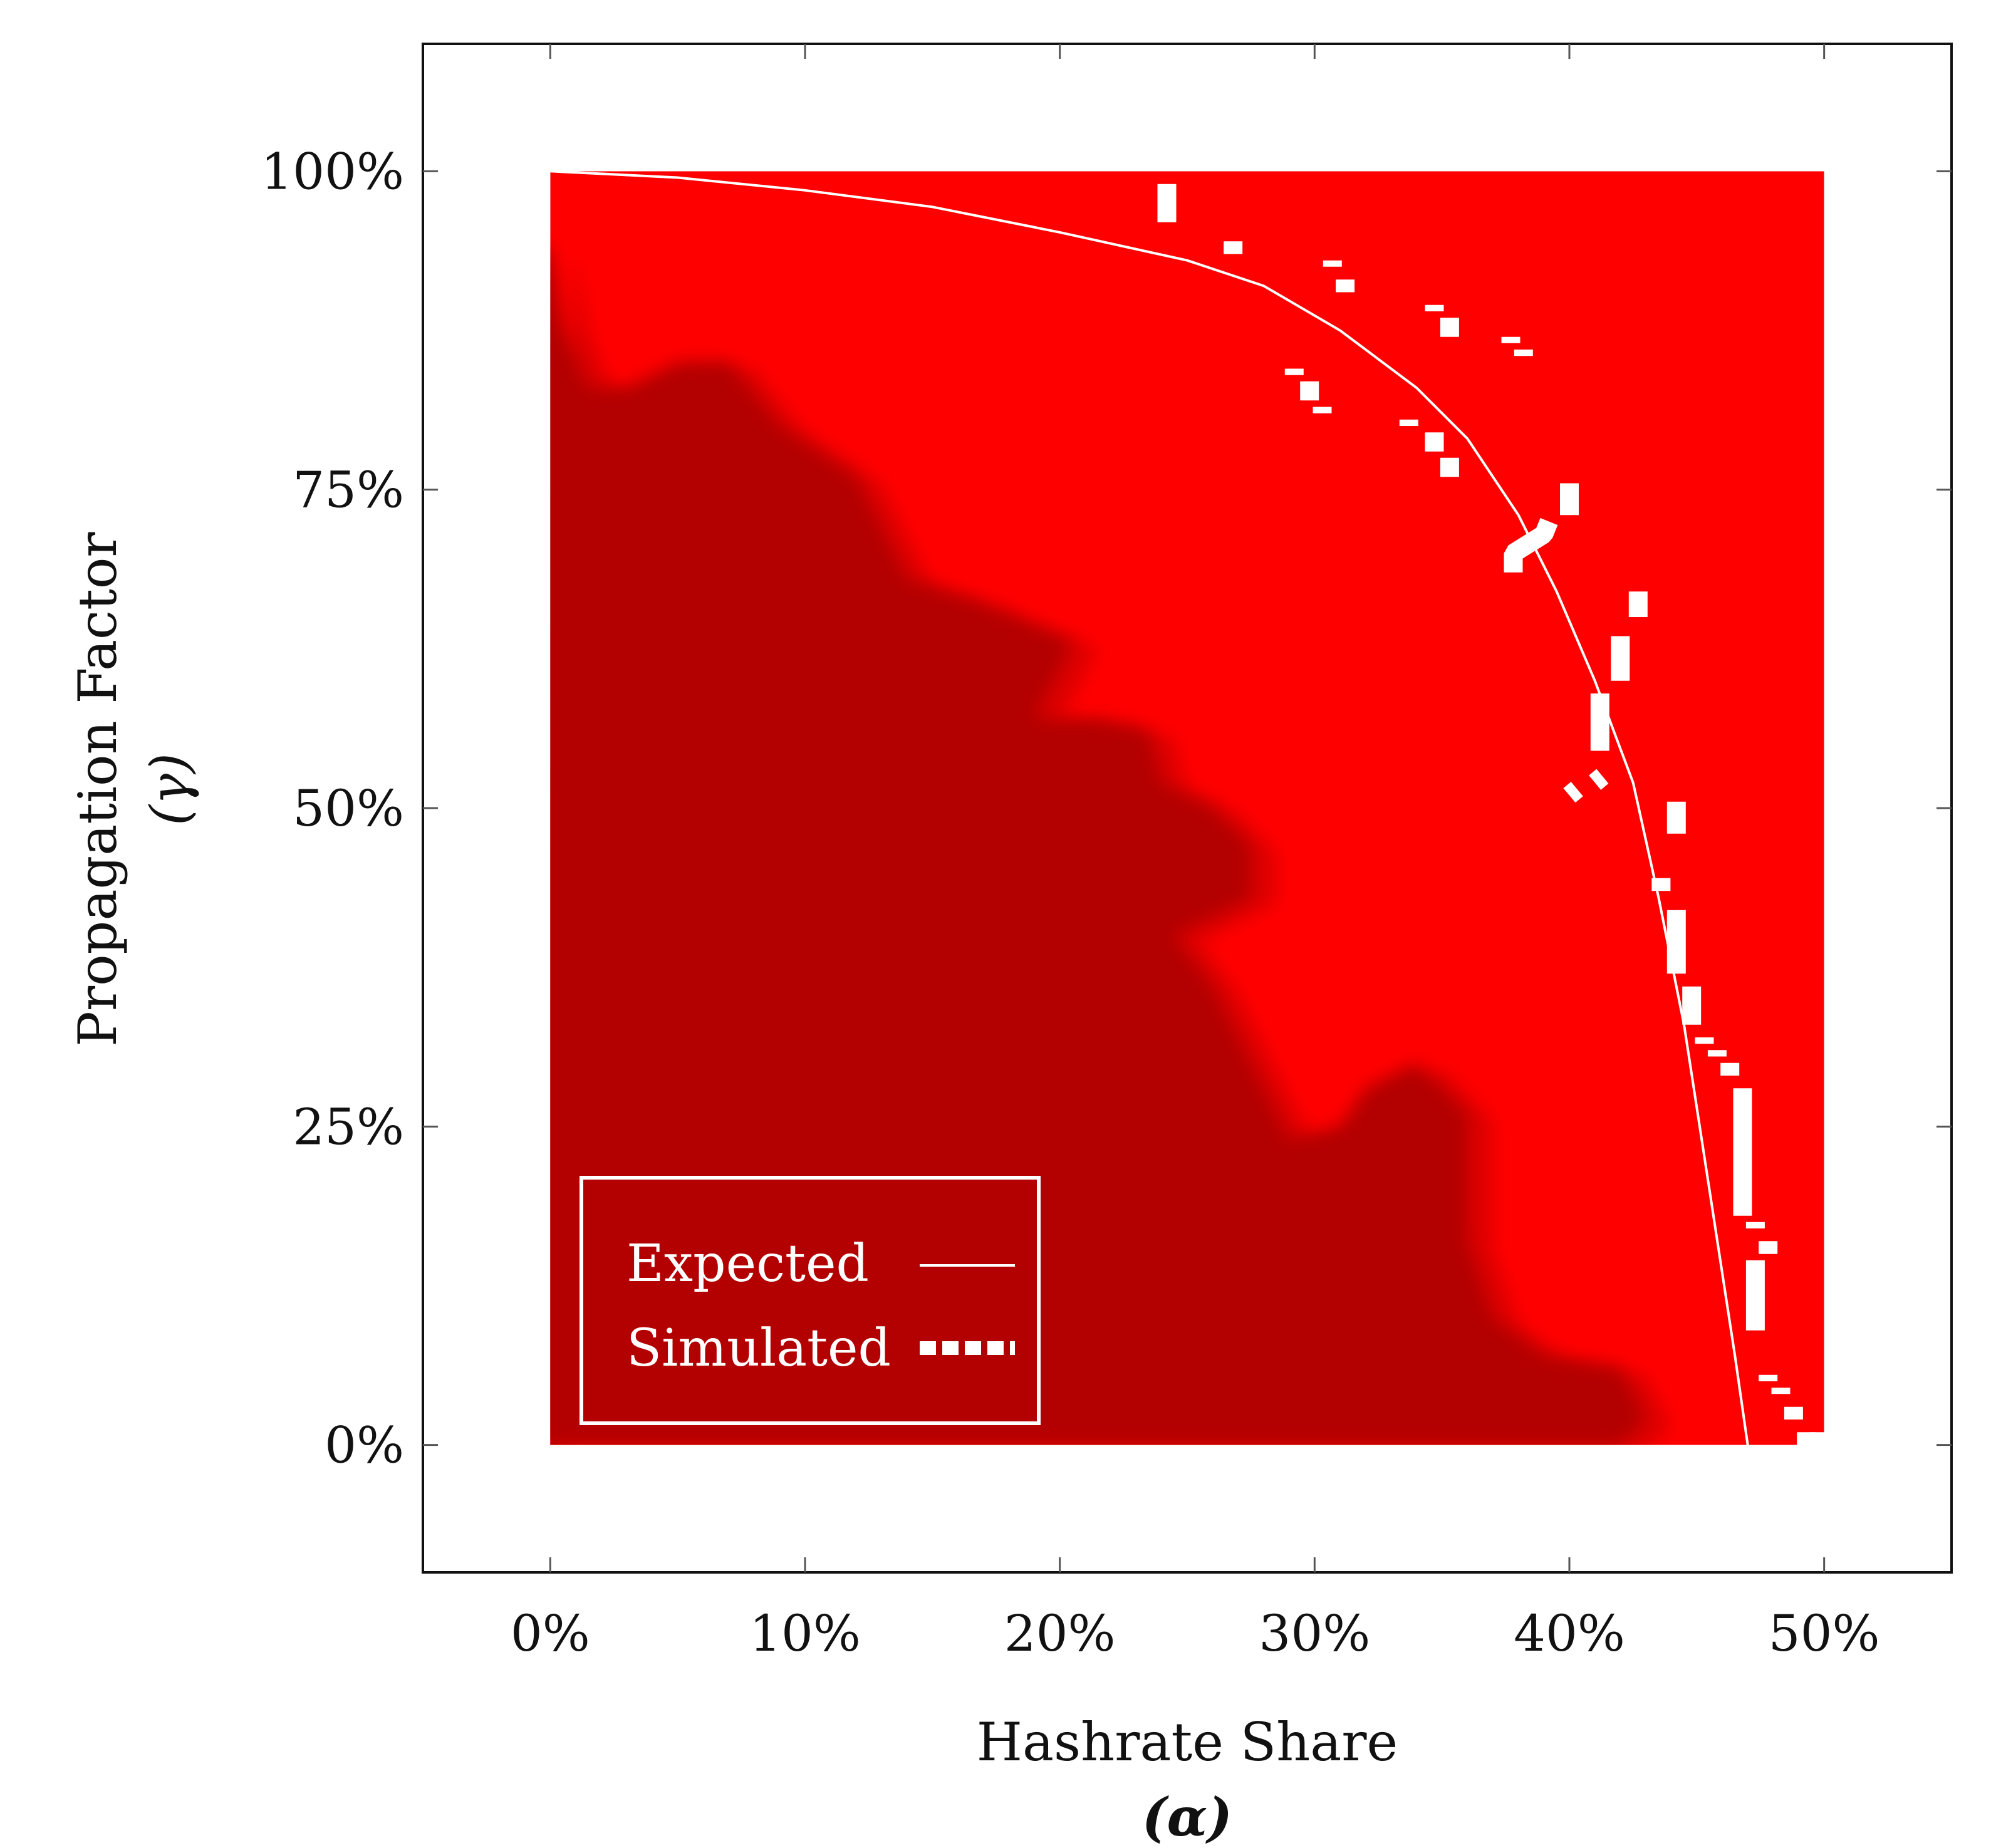  I want to click on x-tick-label: 30%, so click(1314, 1633).